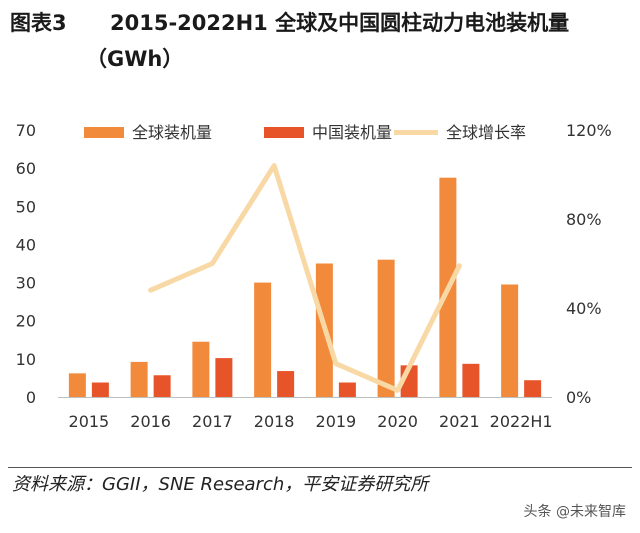 The width and height of the screenshot is (640, 533). I want to click on title-unit: （GWh）, so click(135, 59).